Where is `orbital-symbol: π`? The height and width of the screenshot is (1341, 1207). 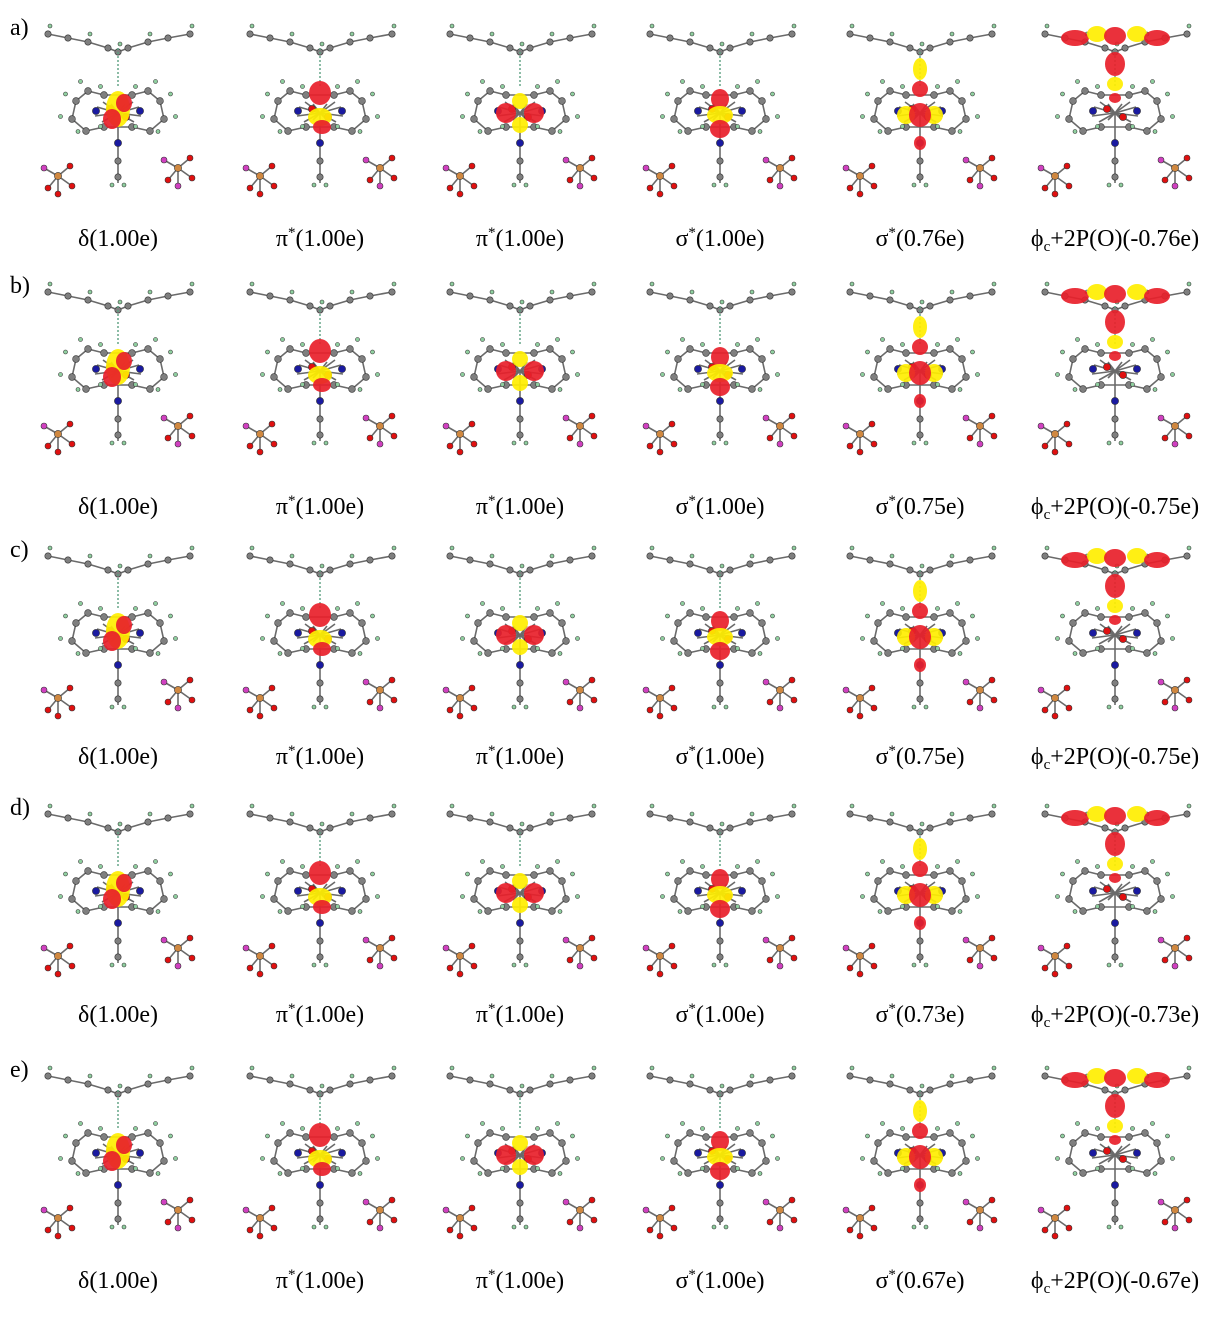 orbital-symbol: π is located at coordinates (281, 1015).